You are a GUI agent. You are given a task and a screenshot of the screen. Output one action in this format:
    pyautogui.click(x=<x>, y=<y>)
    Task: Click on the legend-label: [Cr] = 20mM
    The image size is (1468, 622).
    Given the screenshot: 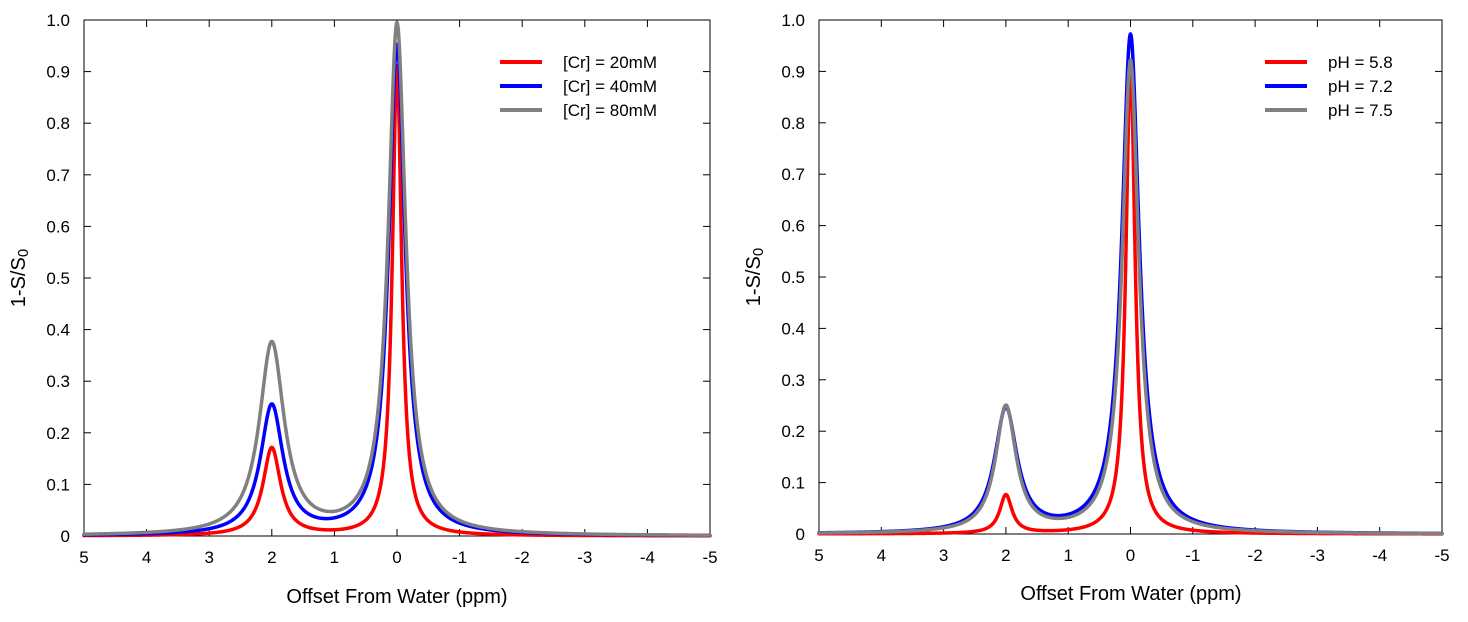 What is the action you would take?
    pyautogui.click(x=610, y=62)
    